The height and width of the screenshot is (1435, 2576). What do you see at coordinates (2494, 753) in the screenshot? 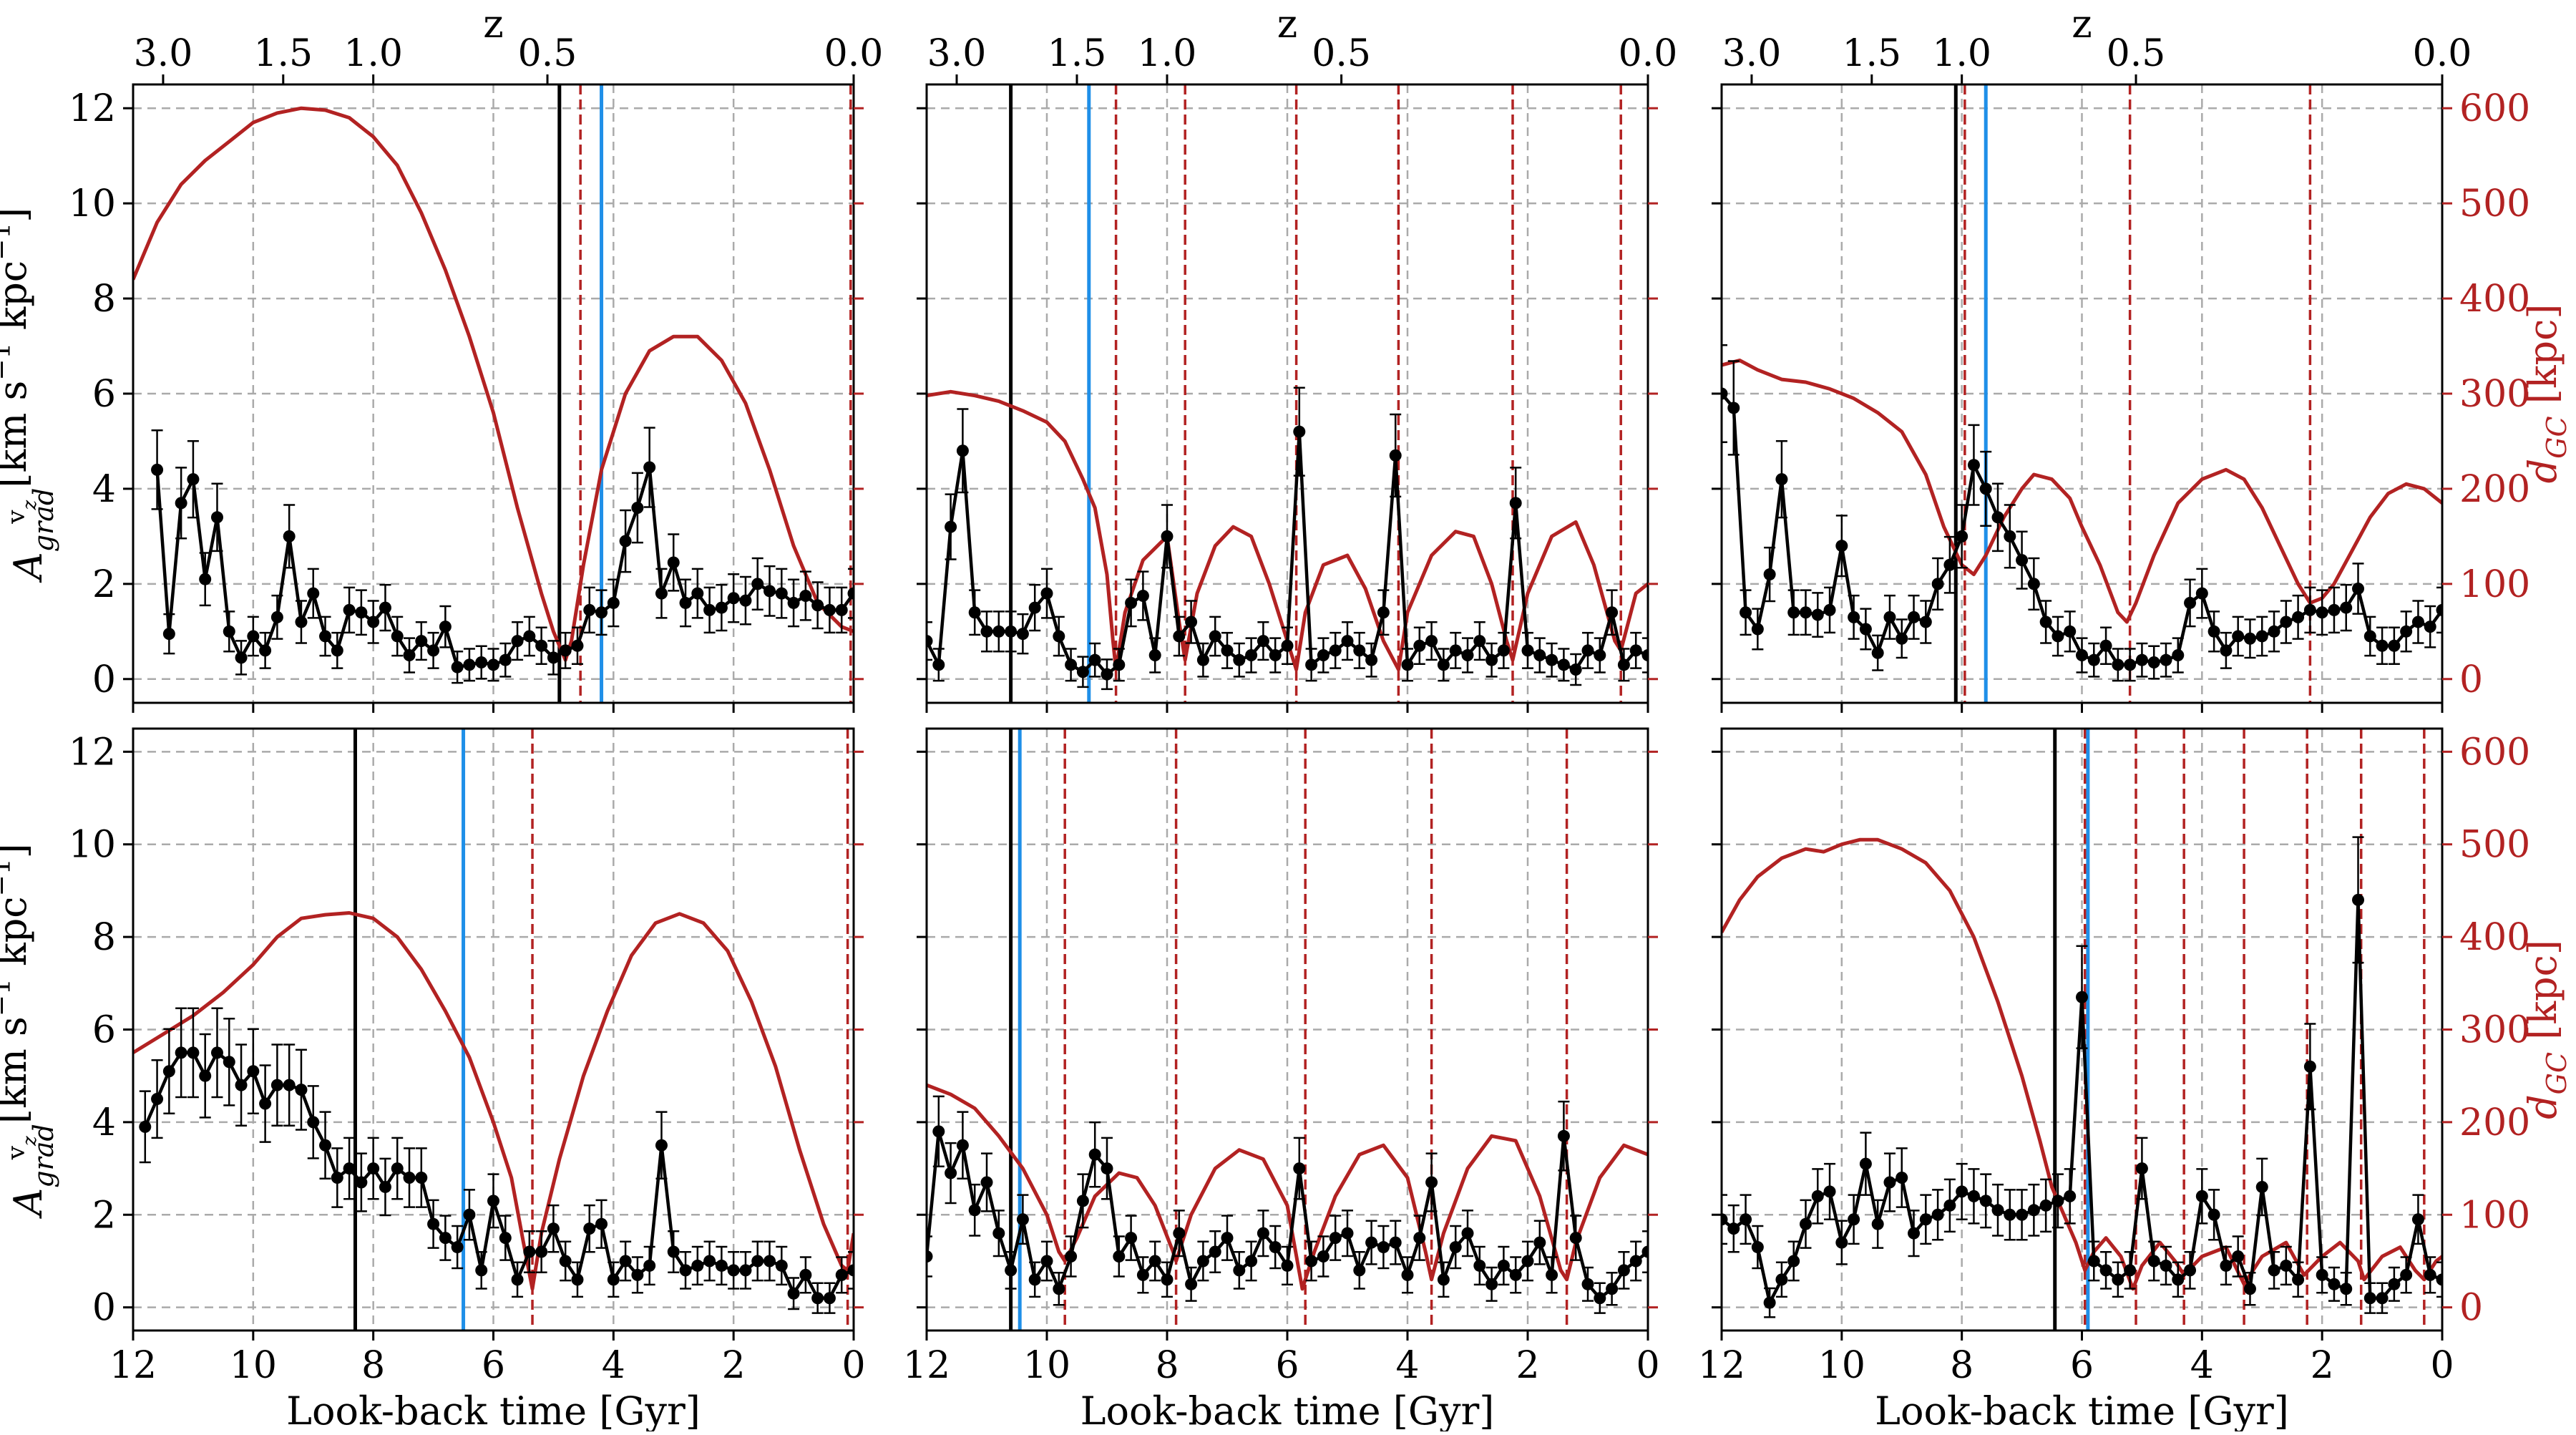
I see `y-tick-label-right: 600` at bounding box center [2494, 753].